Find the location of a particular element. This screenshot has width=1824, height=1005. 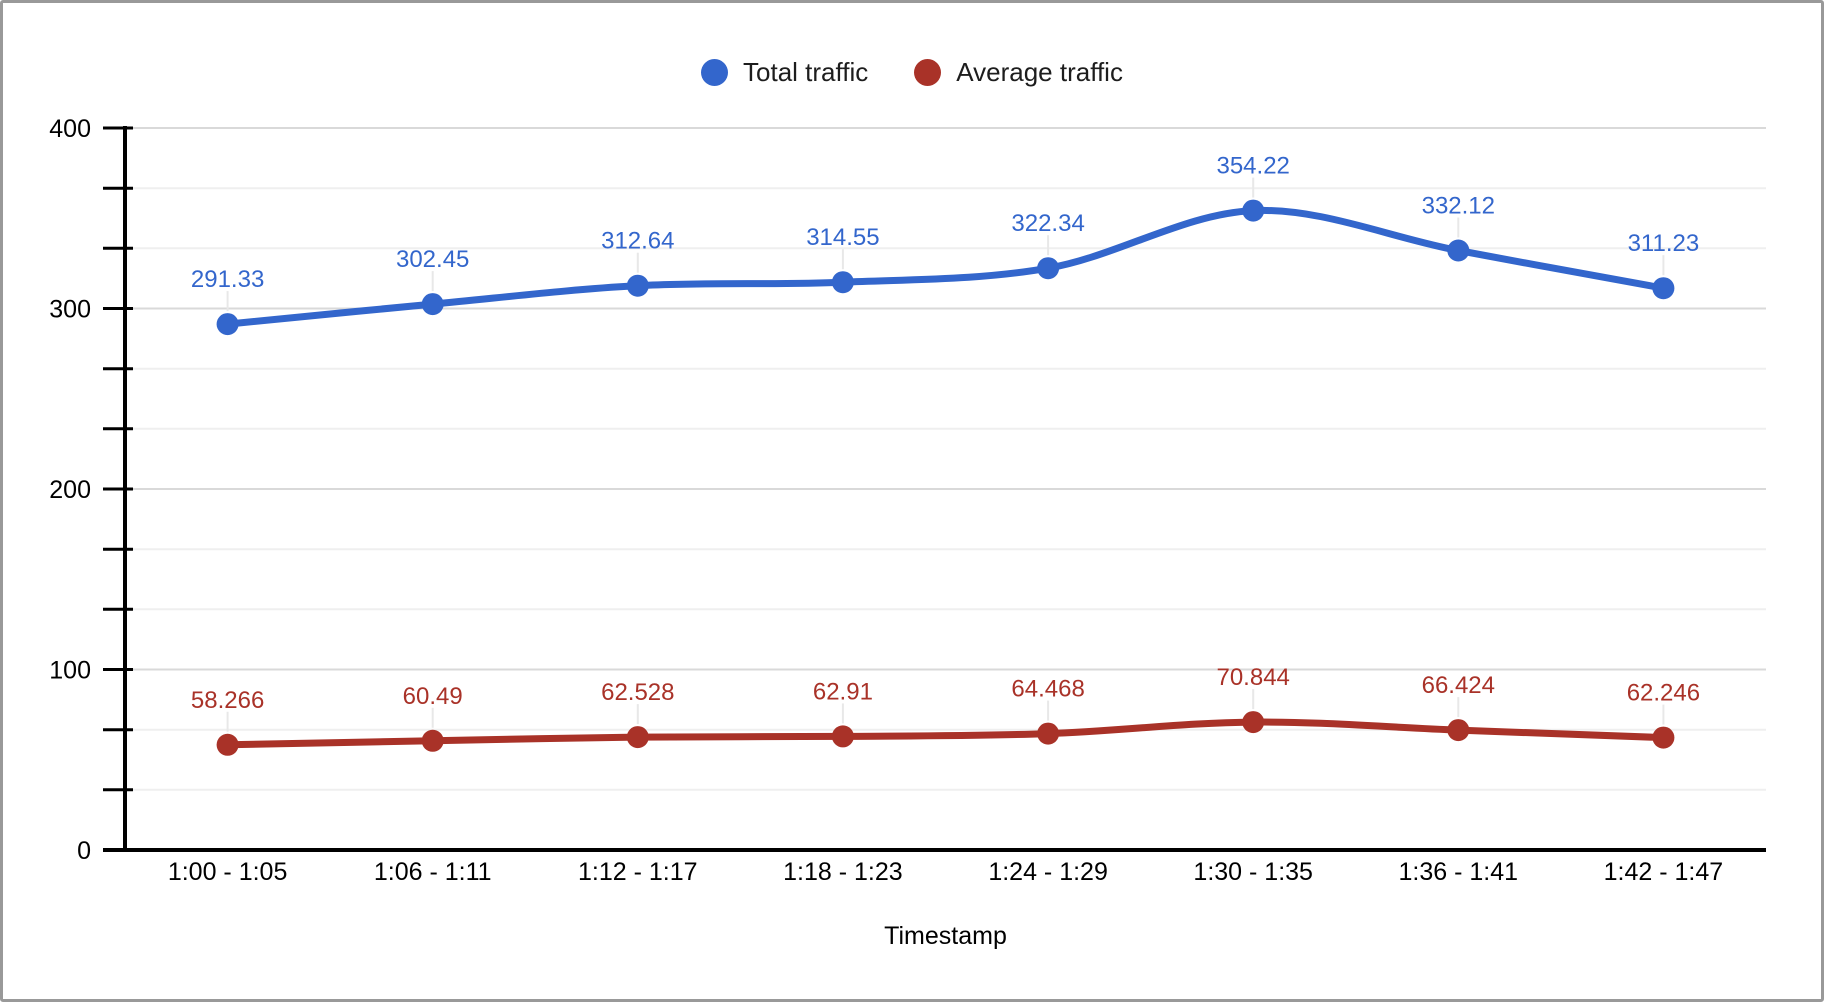

data-point-label: 312.64 is located at coordinates (637, 241).